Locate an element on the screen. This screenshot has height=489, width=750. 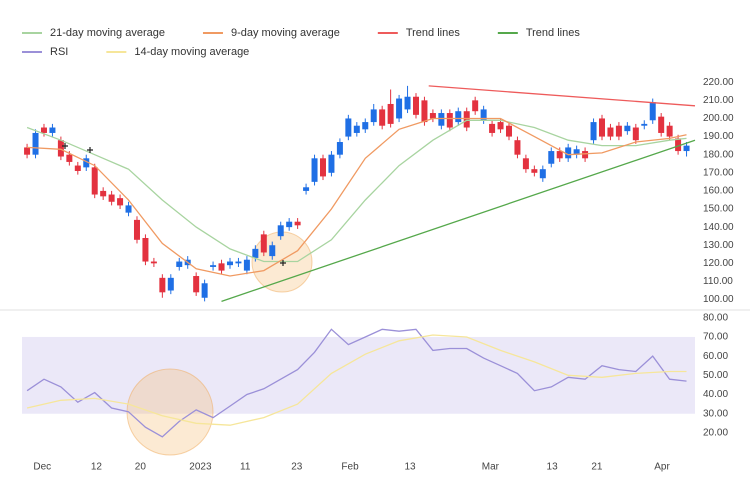
legend-label: 9-day moving average is located at coordinates (285, 33).